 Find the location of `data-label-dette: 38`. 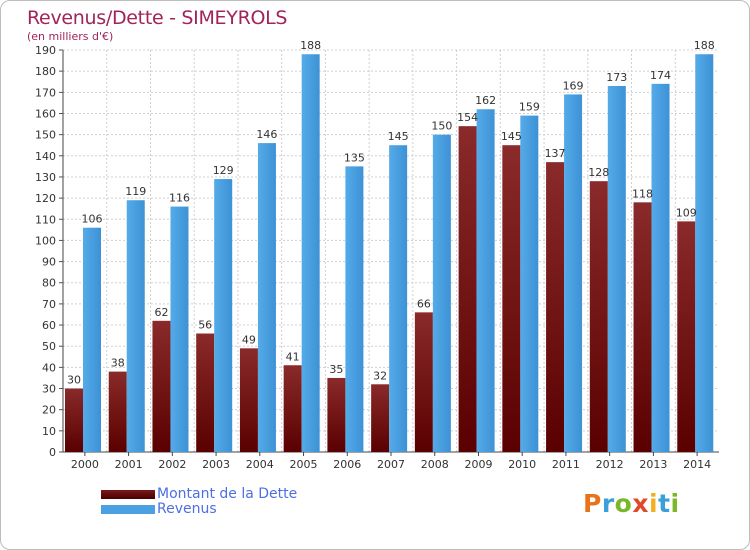

data-label-dette: 38 is located at coordinates (118, 363).